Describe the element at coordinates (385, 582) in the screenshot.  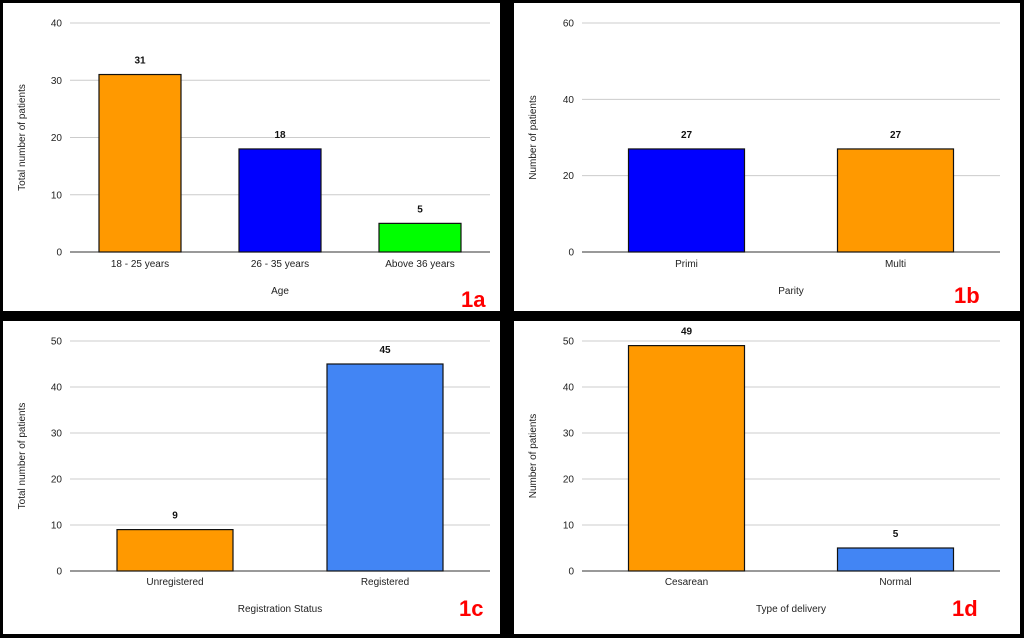
I see `x-tick-label: Registered` at that location.